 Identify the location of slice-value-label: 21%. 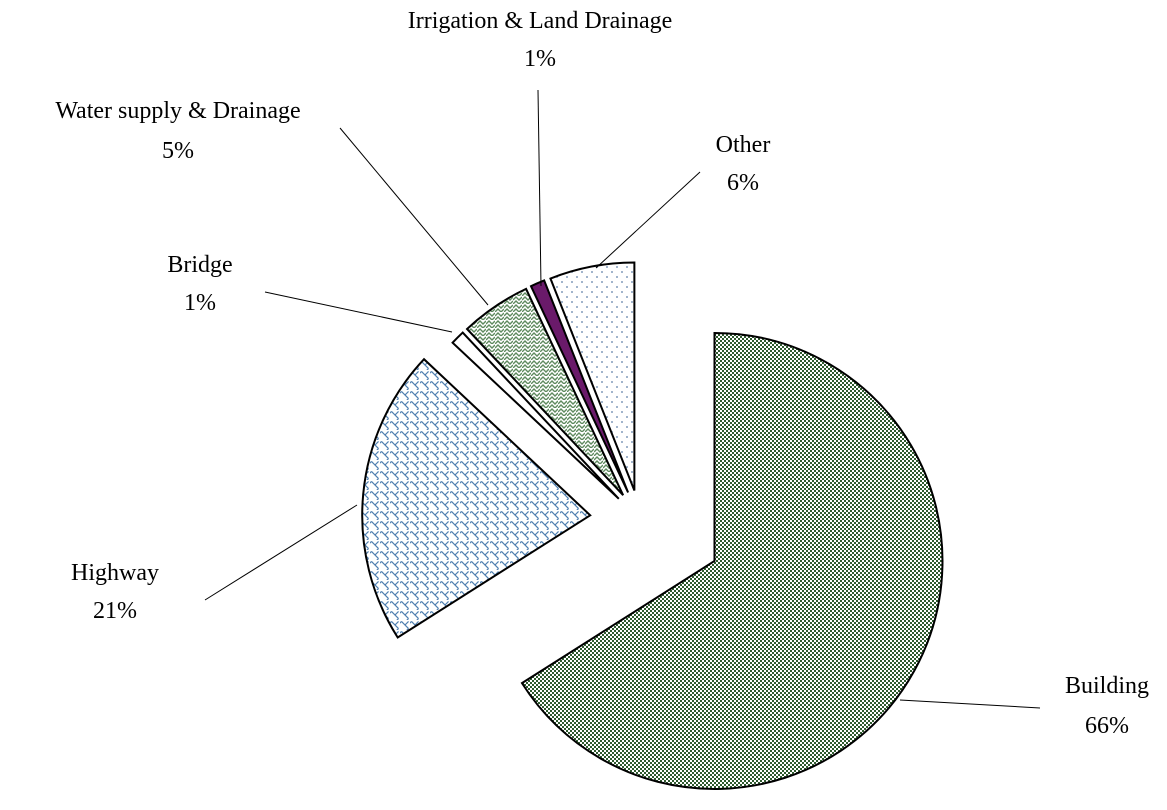
(115, 611).